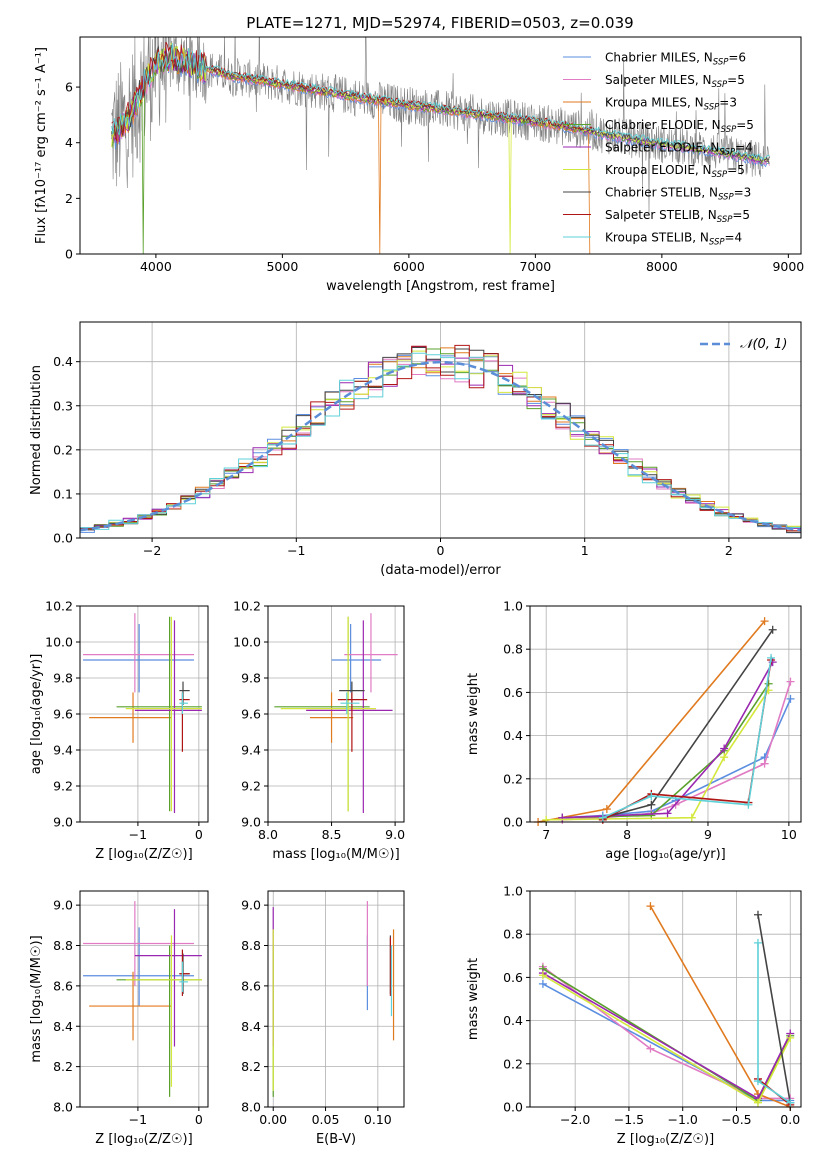 Image resolution: width=819 pixels, height=1170 pixels. What do you see at coordinates (332, 834) in the screenshot?
I see `x-tick-label: 8.5` at bounding box center [332, 834].